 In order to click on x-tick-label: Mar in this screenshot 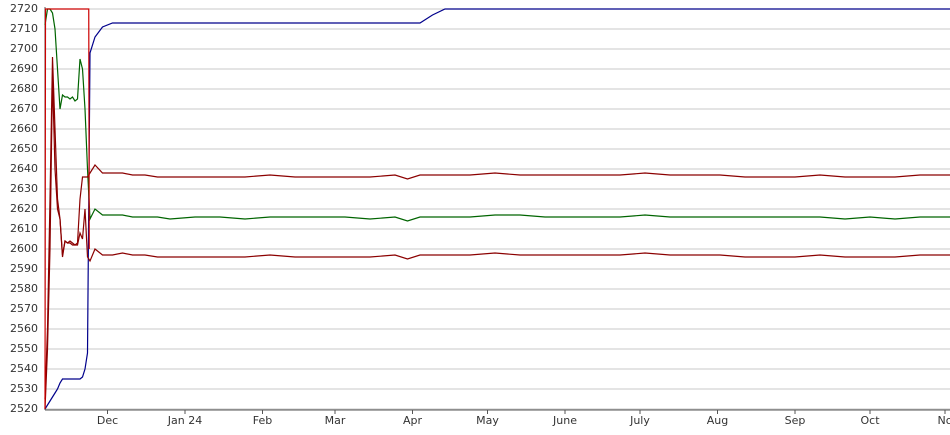, I will do `click(335, 420)`.